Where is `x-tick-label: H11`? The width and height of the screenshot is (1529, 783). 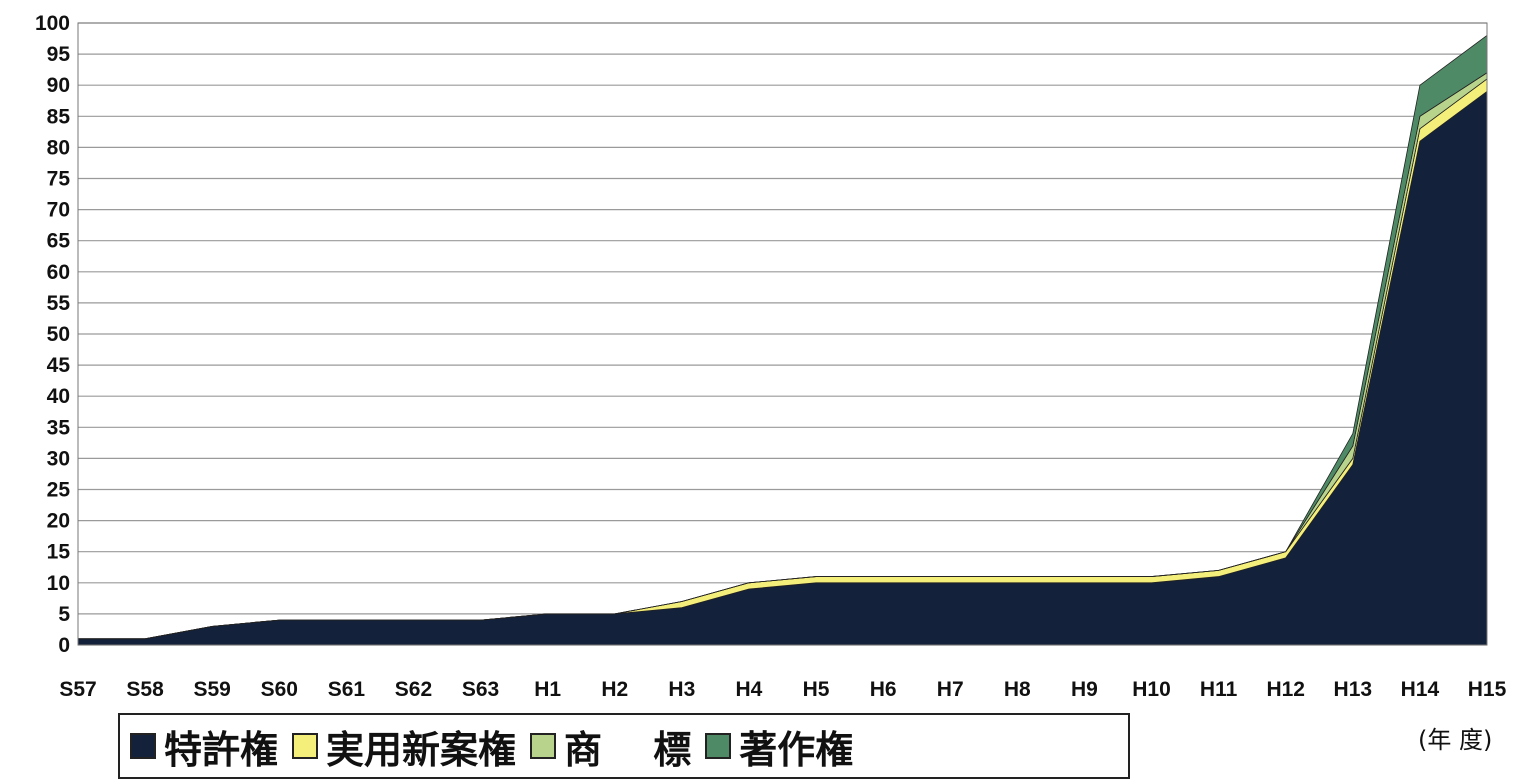 x-tick-label: H11 is located at coordinates (1219, 689).